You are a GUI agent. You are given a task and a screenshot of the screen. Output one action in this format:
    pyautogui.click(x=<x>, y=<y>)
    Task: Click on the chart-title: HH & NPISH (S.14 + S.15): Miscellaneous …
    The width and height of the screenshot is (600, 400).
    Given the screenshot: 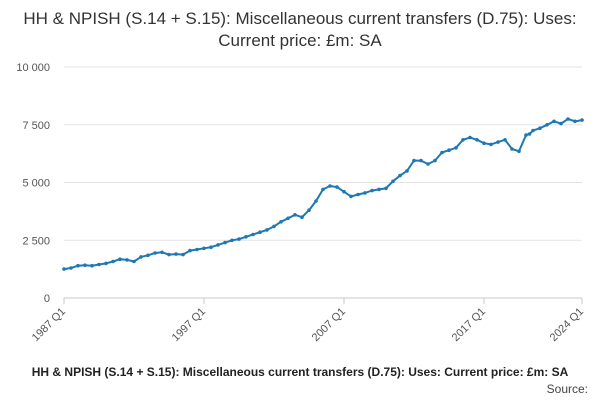 What is the action you would take?
    pyautogui.click(x=300, y=29)
    